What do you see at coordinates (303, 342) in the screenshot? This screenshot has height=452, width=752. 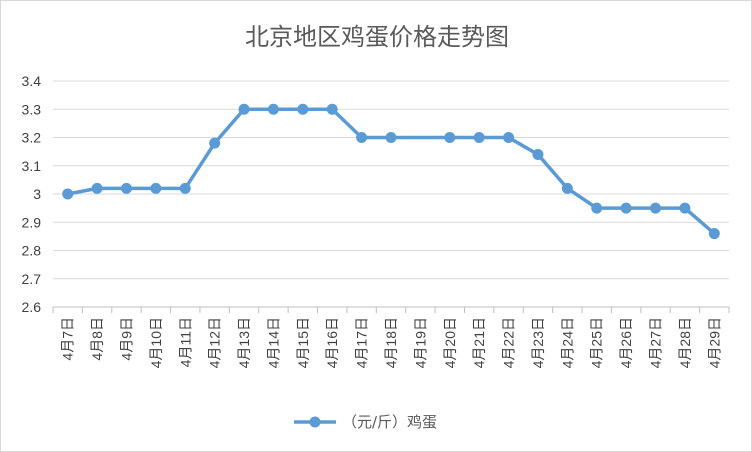 I see `x-tick-label: 4月15日` at bounding box center [303, 342].